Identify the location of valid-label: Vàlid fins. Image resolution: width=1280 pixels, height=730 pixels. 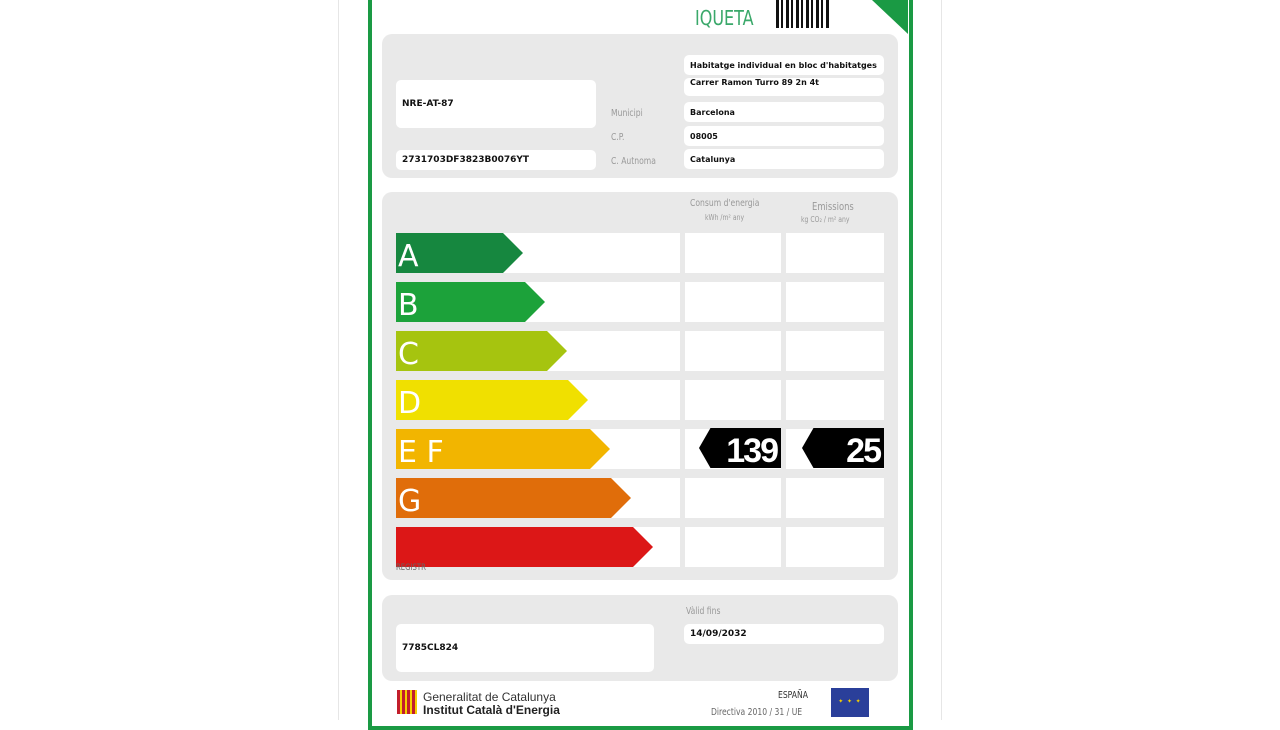
(703, 611).